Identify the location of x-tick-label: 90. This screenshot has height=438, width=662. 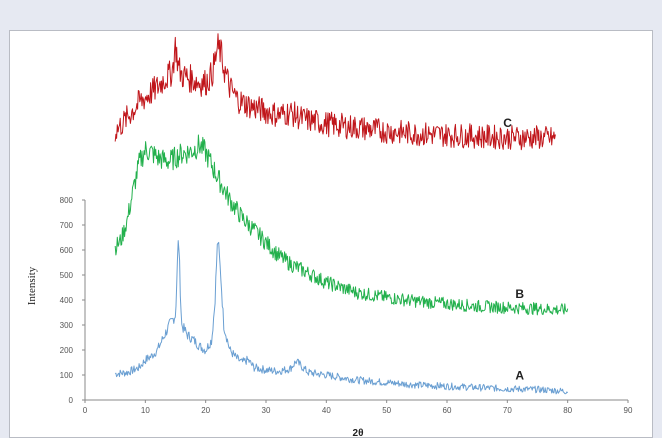
(628, 410).